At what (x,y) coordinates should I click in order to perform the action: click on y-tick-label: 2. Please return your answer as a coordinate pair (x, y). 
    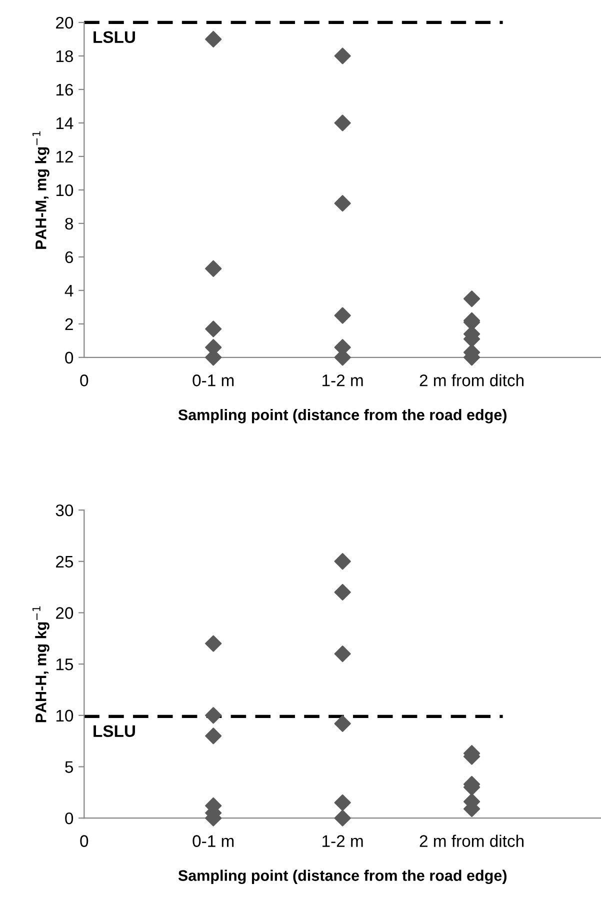
    Looking at the image, I should click on (69, 324).